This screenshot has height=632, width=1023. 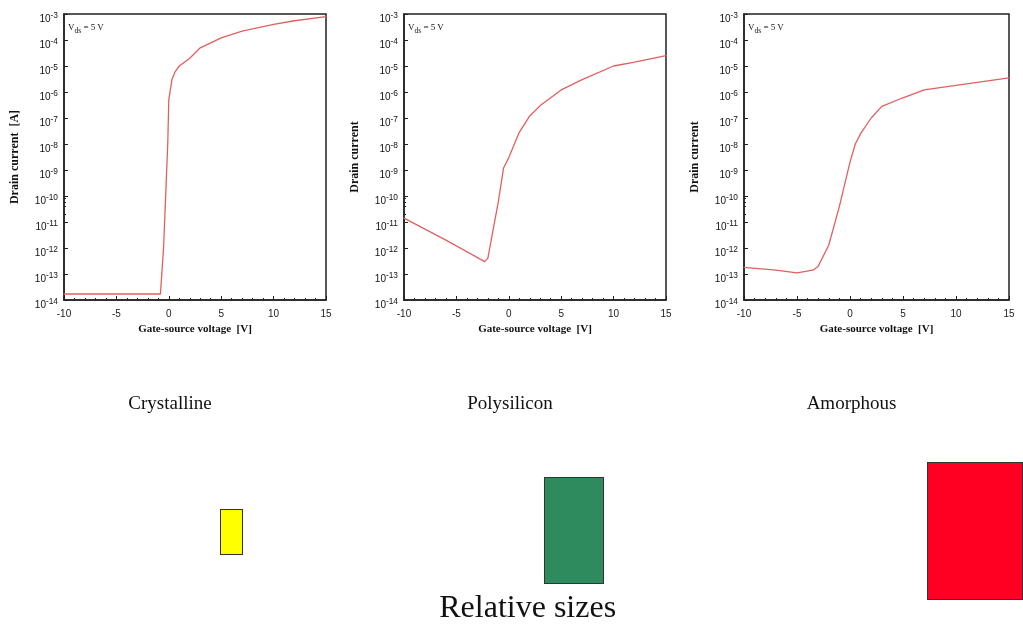 I want to click on text: Polysilicon, so click(x=510, y=403).